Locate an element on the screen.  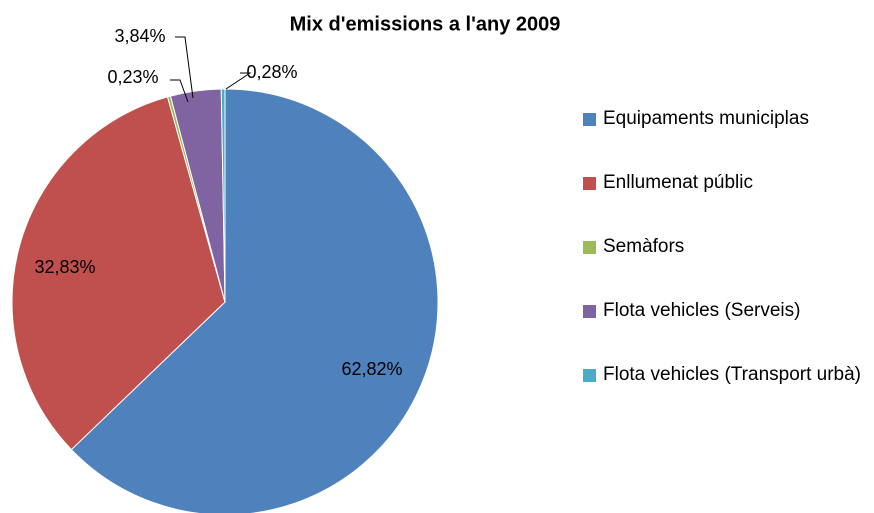
legend-item: Enllumenat públic is located at coordinates (725, 183).